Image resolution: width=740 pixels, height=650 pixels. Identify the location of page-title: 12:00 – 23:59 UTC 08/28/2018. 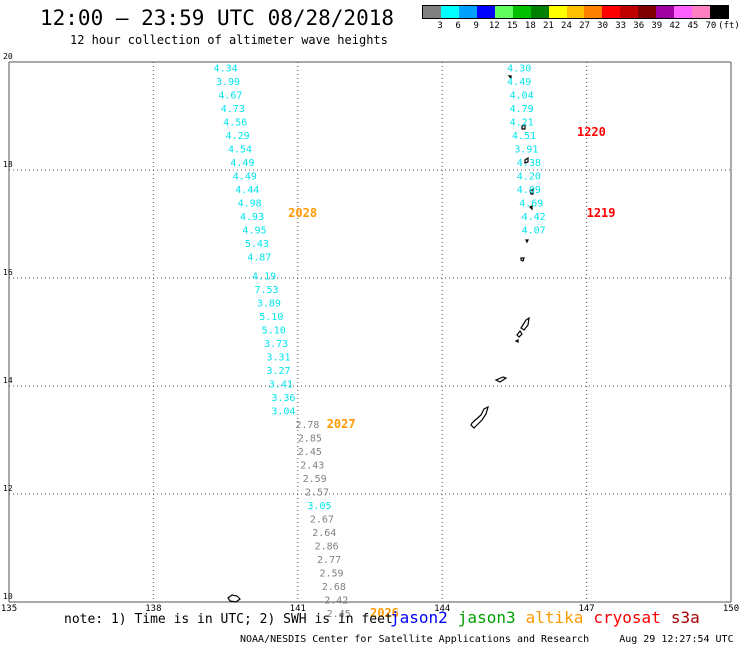
(217, 18).